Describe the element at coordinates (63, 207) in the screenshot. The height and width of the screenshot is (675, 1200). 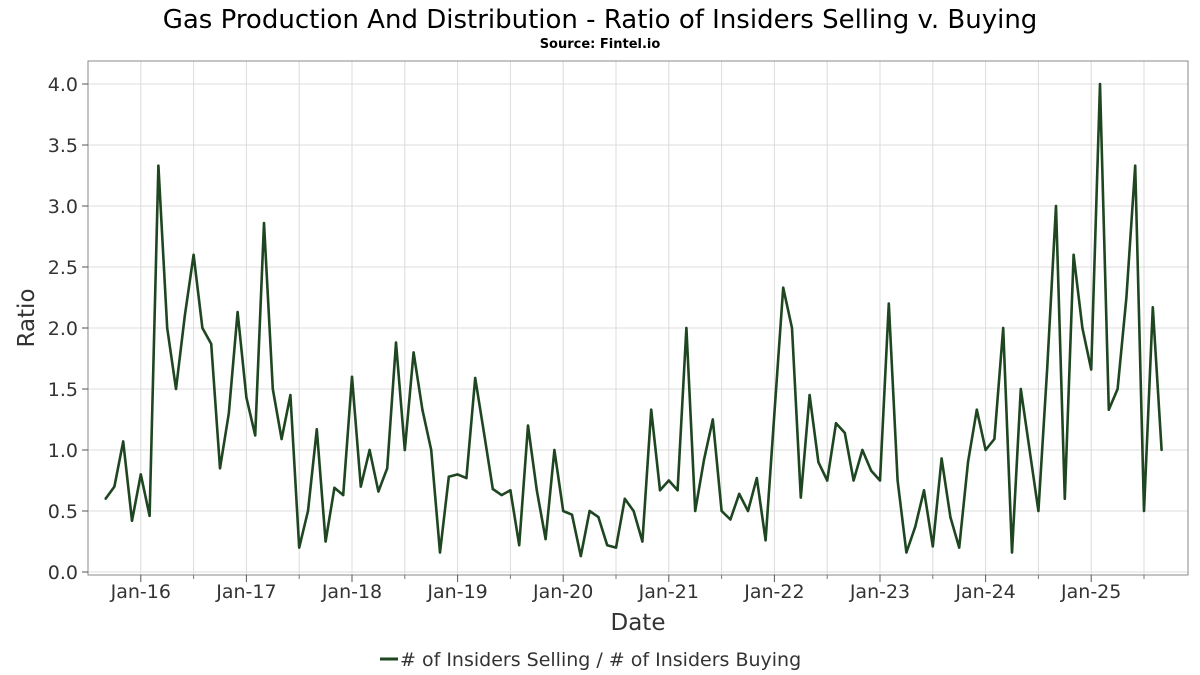
I see `y-tick-label: 3.0` at that location.